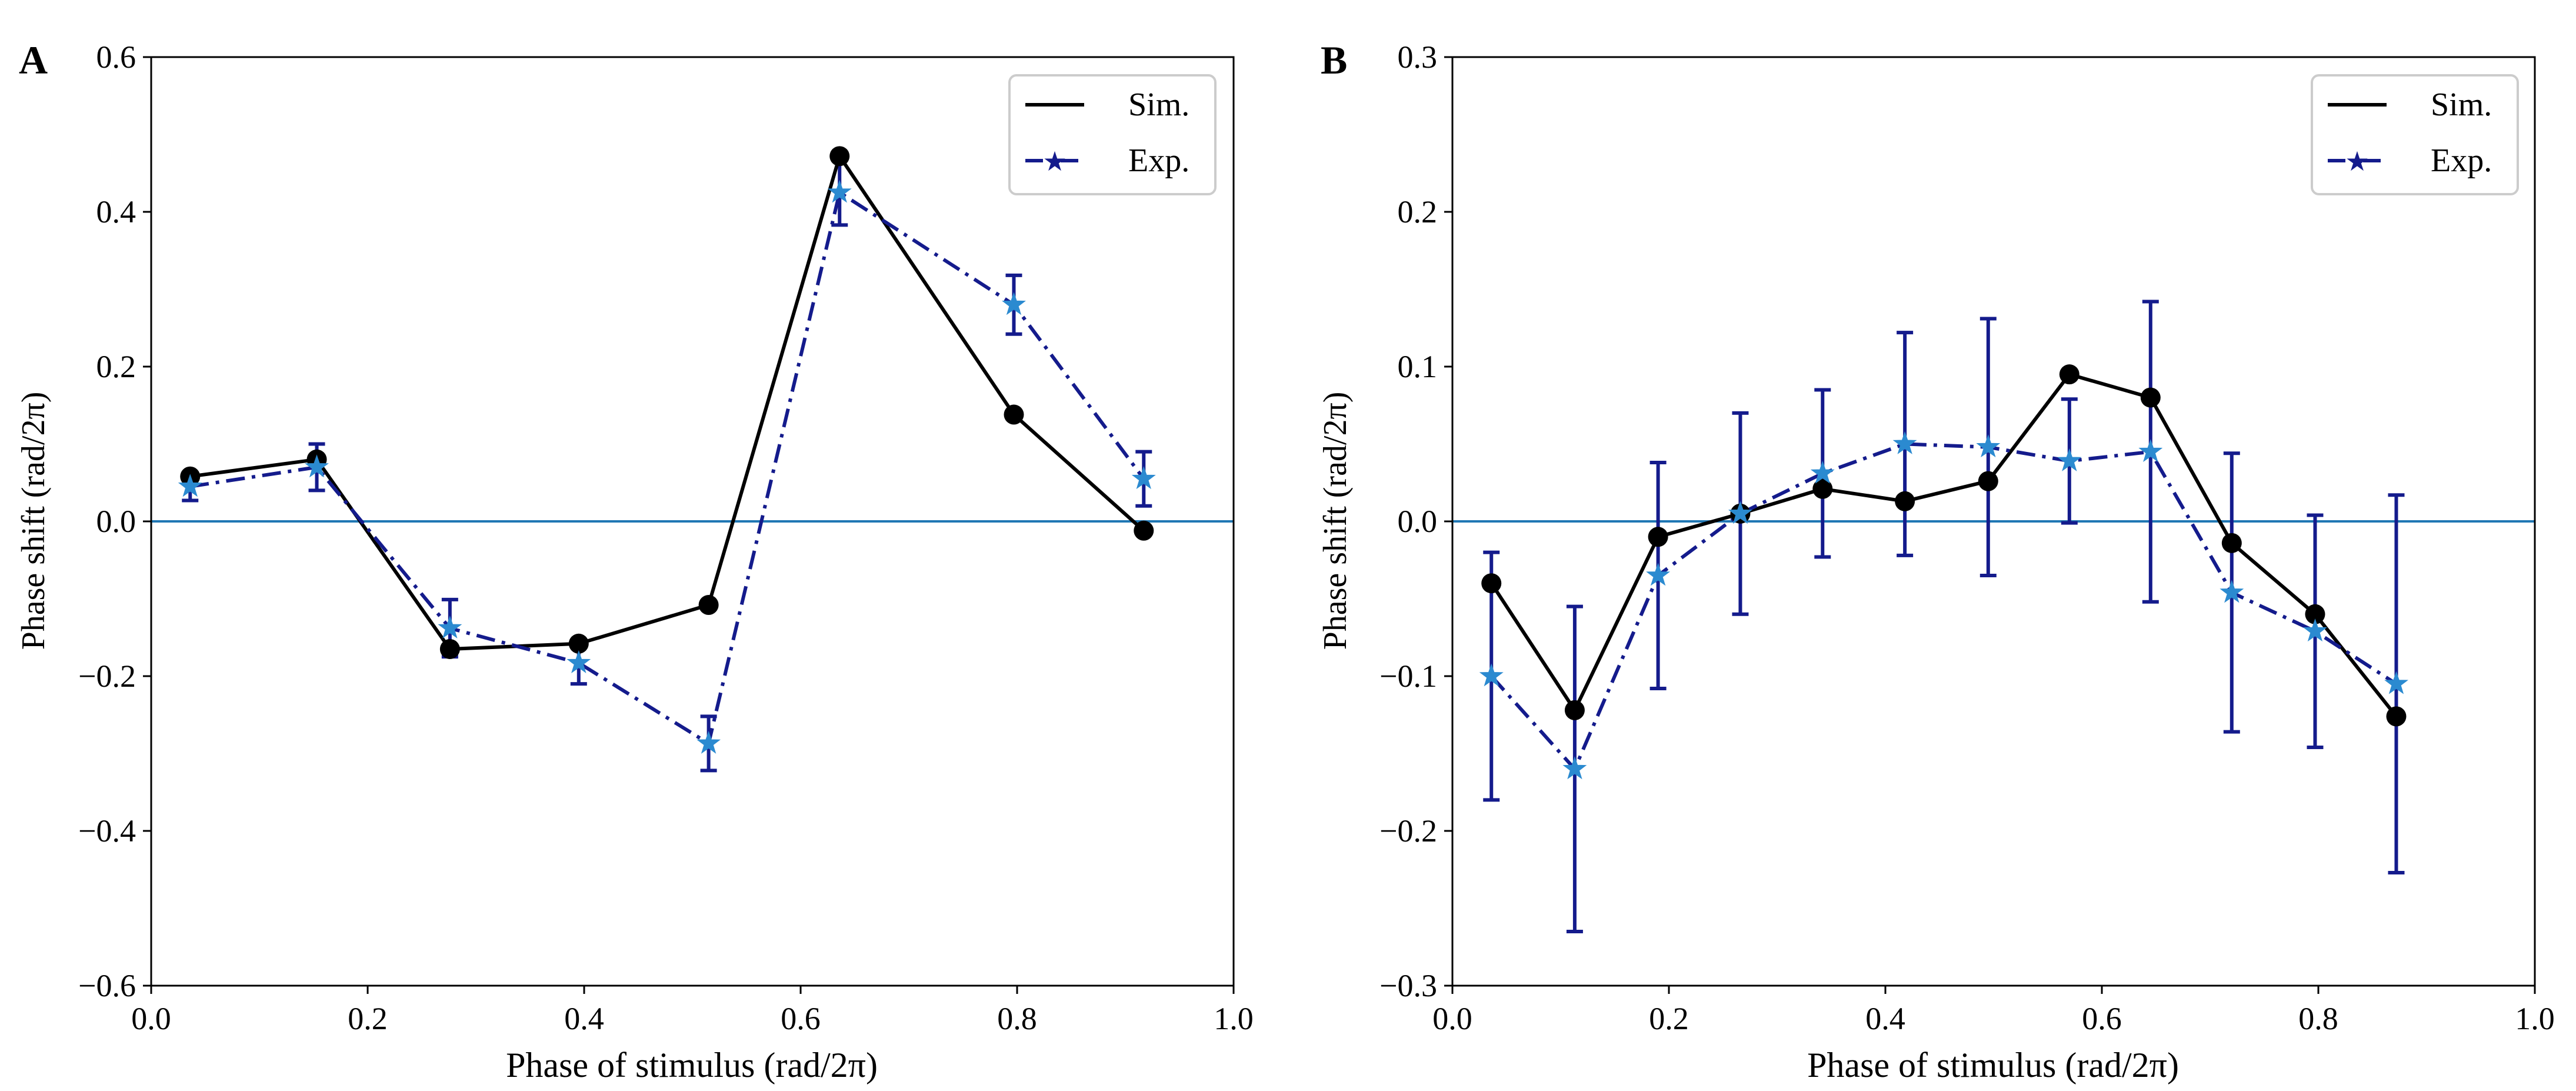 This screenshot has height=1091, width=2576. What do you see at coordinates (1418, 57) in the screenshot?
I see `y-tick-label-b: 0.3` at bounding box center [1418, 57].